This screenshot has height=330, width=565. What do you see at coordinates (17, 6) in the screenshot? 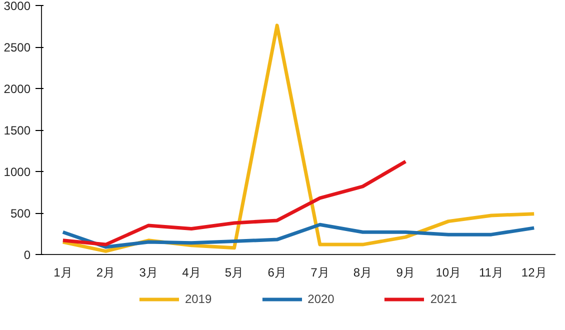
I see `y-tick-label: 3000` at bounding box center [17, 6].